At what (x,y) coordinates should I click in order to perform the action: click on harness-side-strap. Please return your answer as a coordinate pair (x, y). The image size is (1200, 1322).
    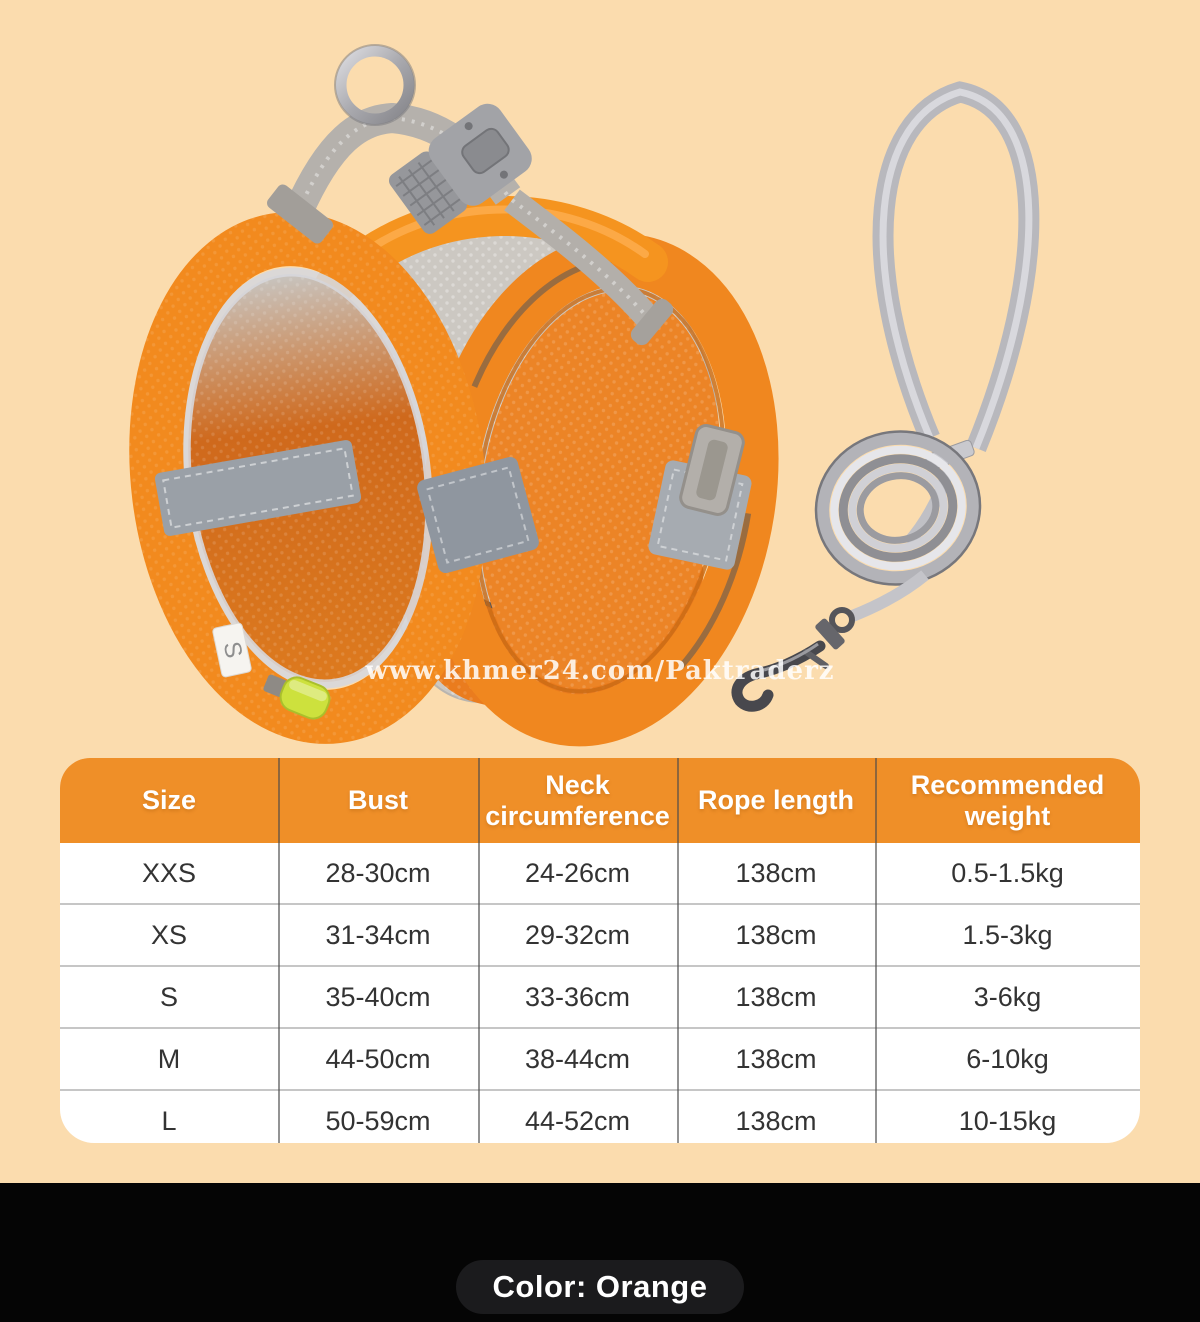
    Looking at the image, I should click on (624, 352).